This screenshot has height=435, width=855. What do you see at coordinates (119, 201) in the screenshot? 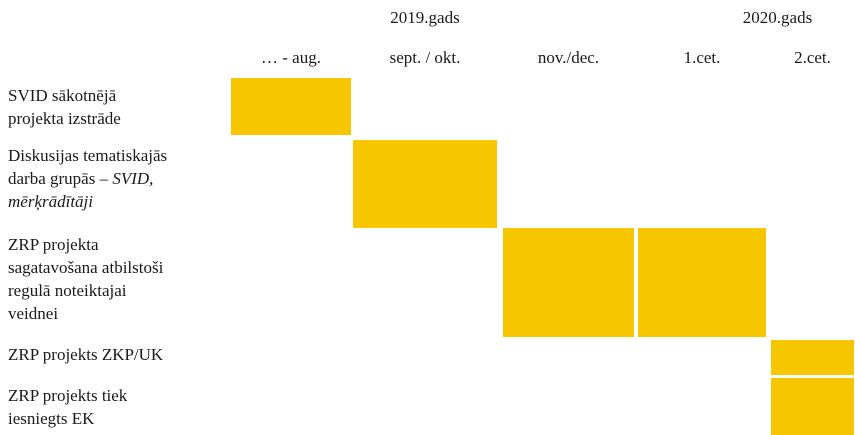
I see `label-line: mērķrādītāji` at bounding box center [119, 201].